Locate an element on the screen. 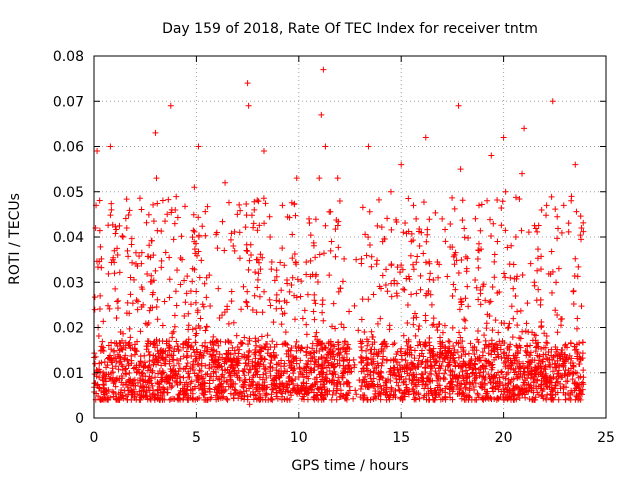 This screenshot has height=480, width=640. y-tick-label: 0.05 is located at coordinates (68, 193).